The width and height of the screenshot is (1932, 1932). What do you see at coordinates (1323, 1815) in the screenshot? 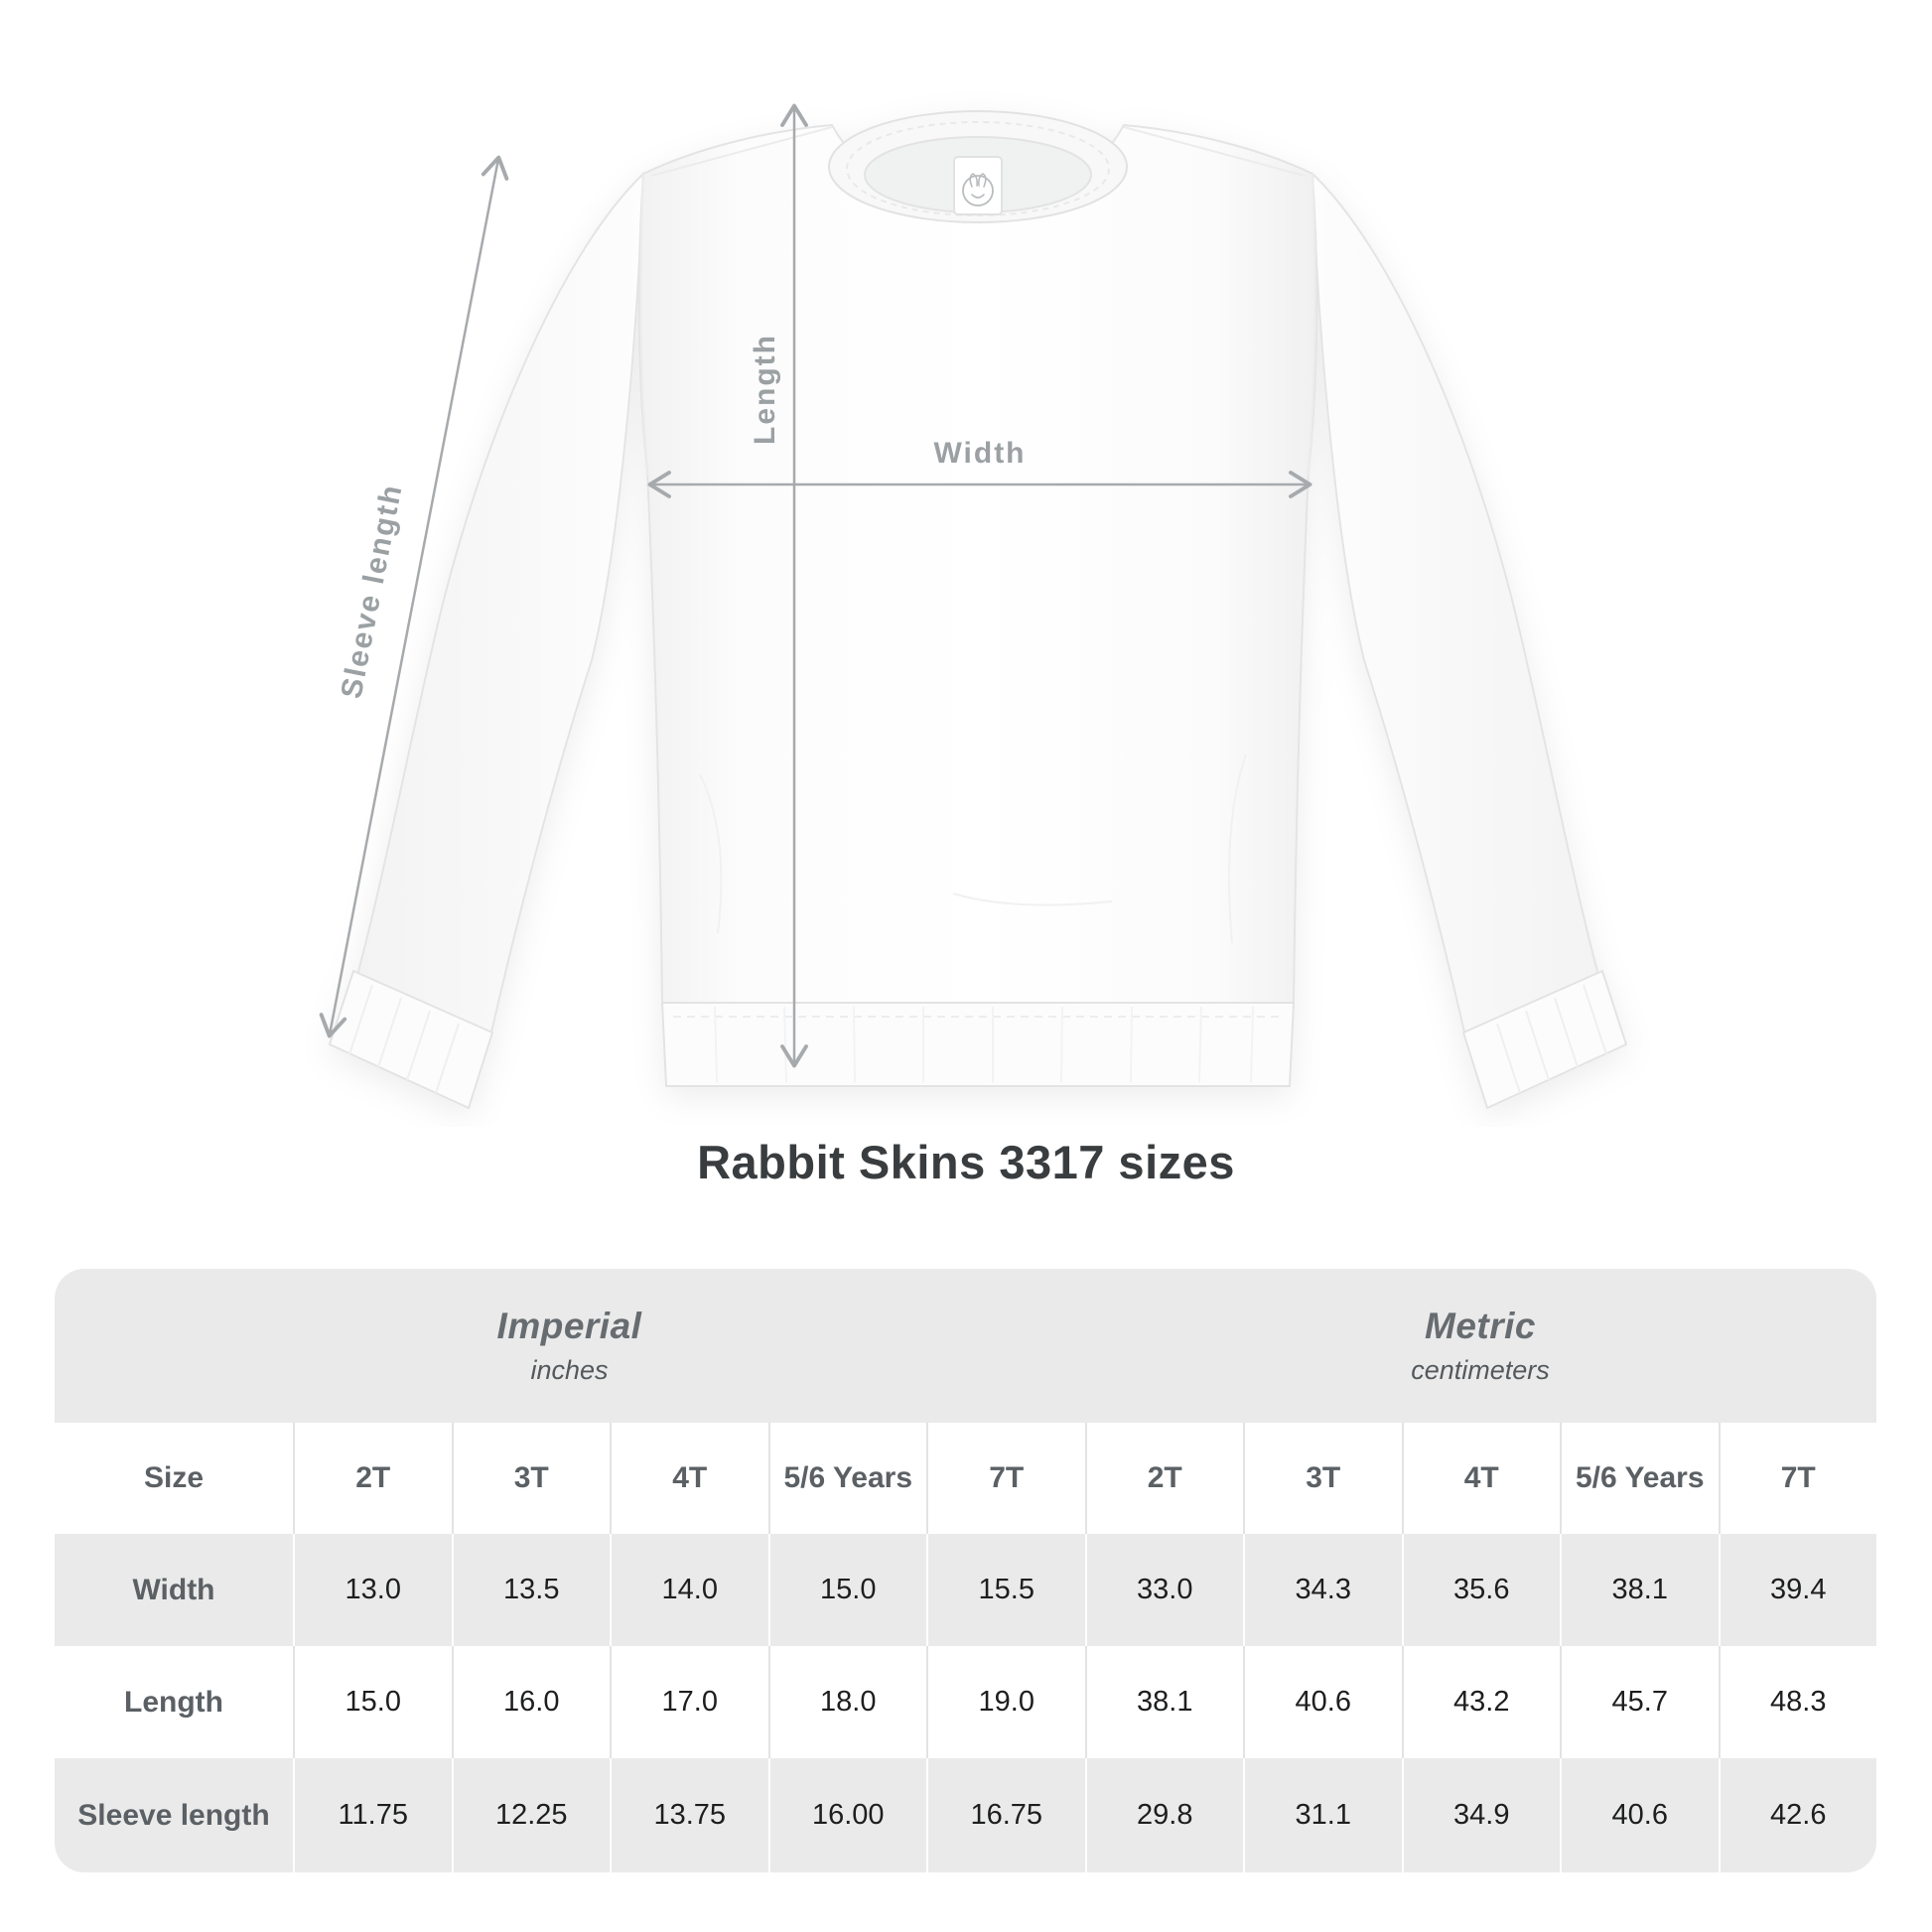
I see `value-cell-metric: 31.1` at bounding box center [1323, 1815].